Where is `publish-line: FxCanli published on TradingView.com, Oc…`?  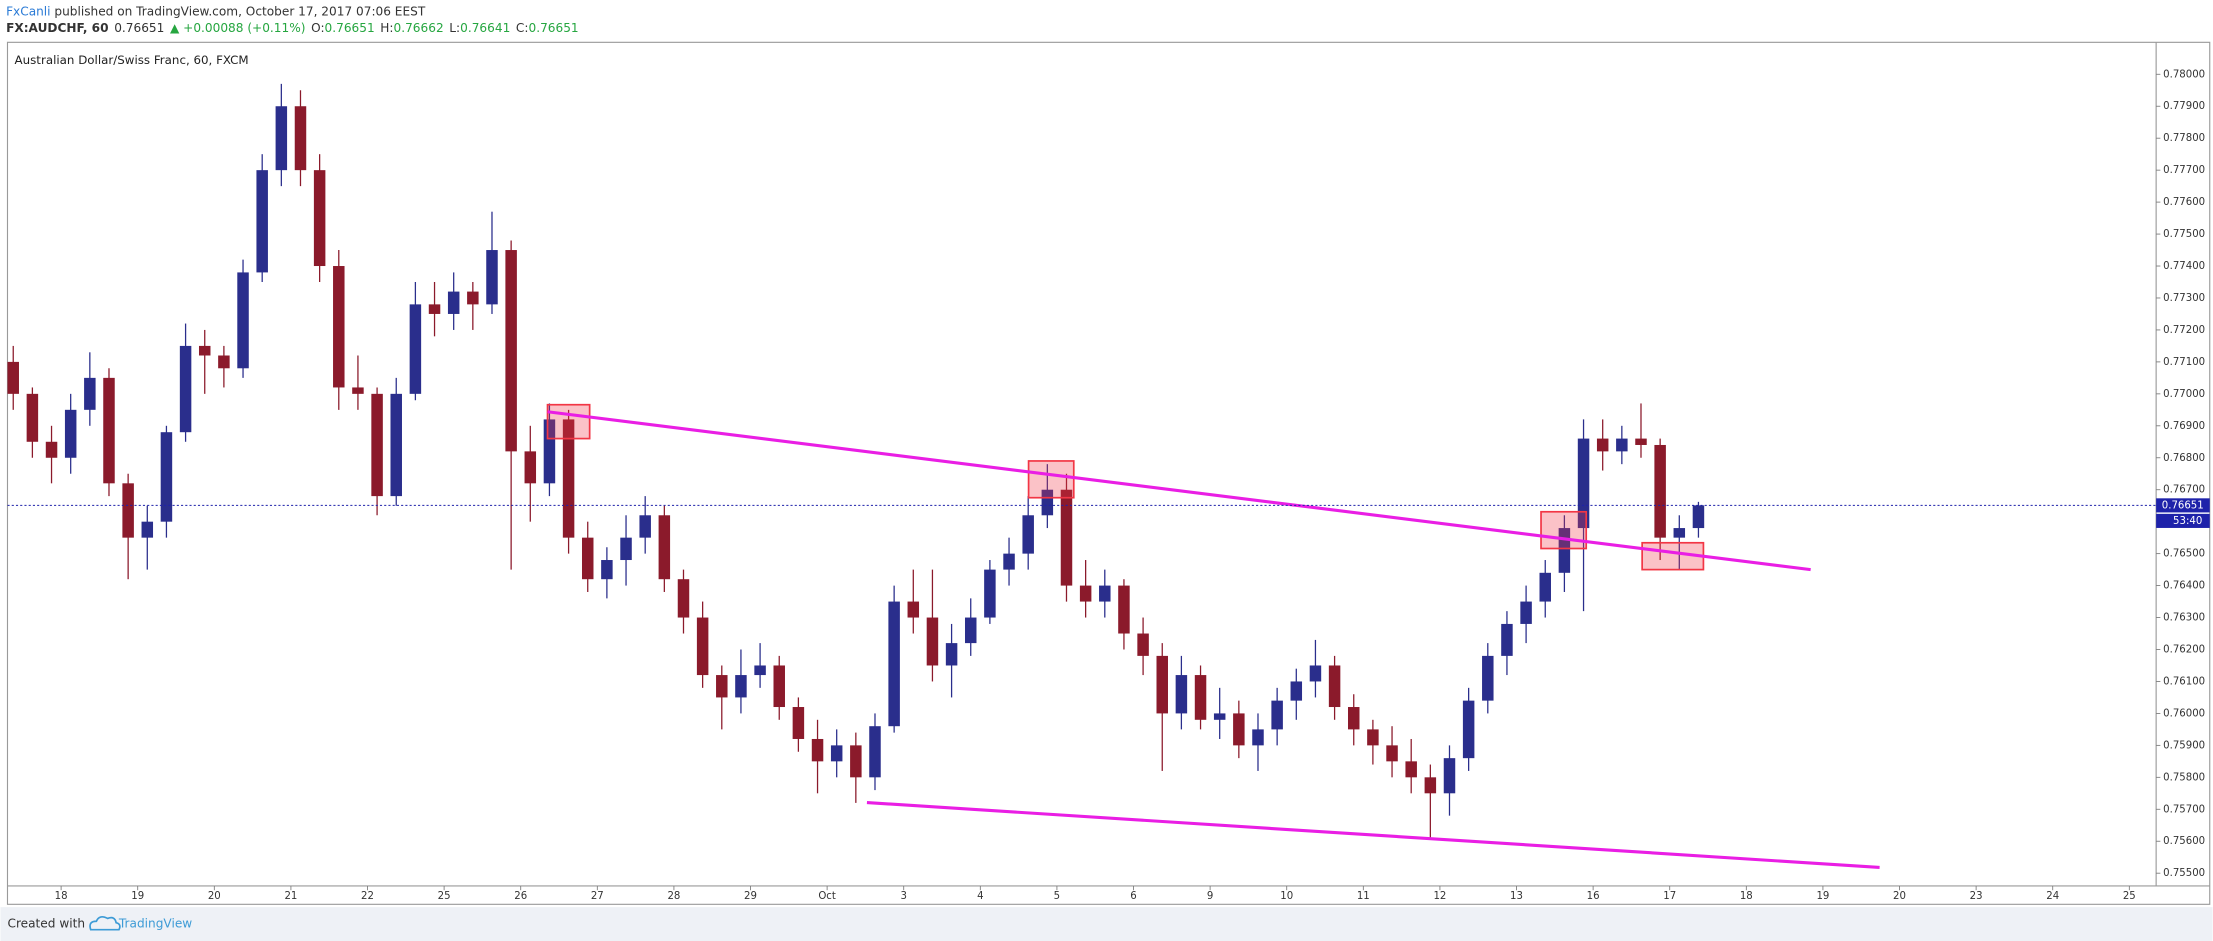
publish-line: FxCanli published on TradingView.com, Oc… is located at coordinates (216, 11).